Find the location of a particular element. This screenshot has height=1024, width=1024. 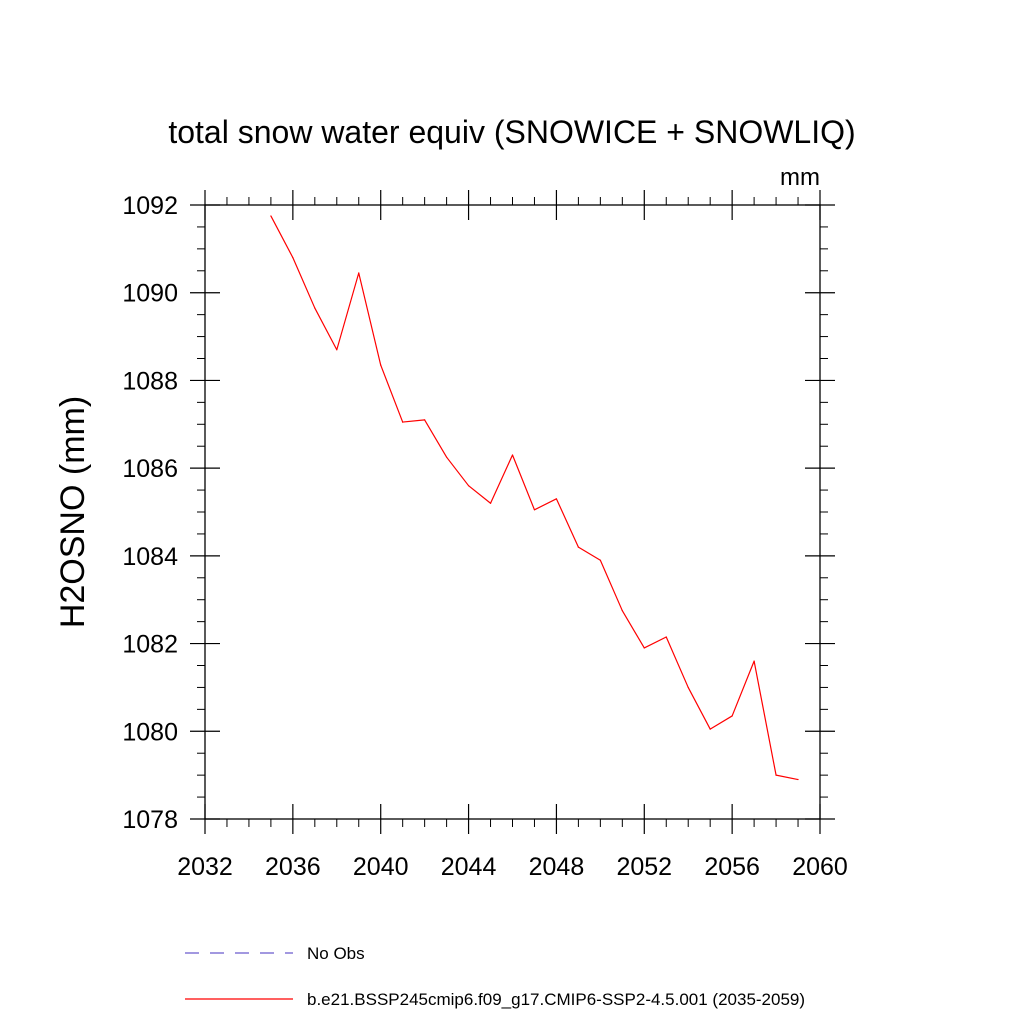

y-tick-label: 1080 is located at coordinates (150, 732).